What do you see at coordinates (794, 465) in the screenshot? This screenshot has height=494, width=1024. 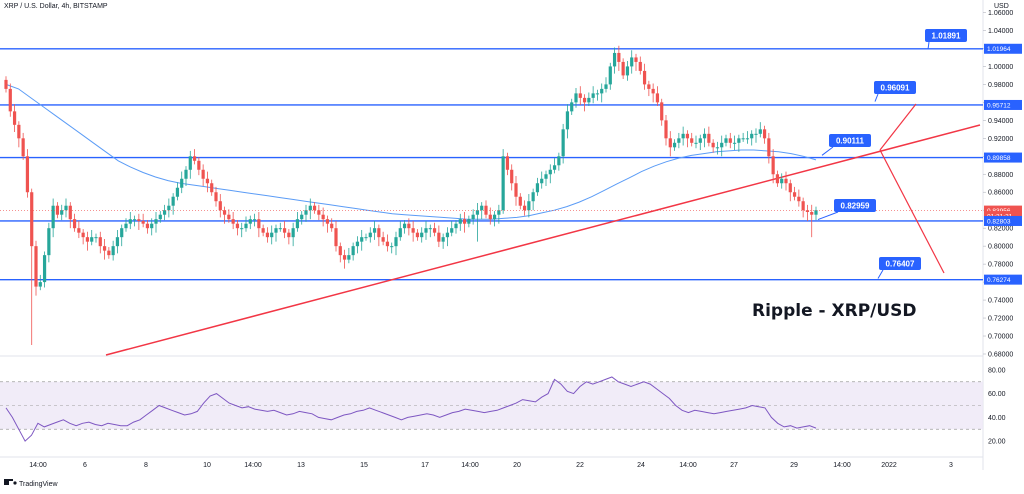 I see `time-tick-label: 29` at bounding box center [794, 465].